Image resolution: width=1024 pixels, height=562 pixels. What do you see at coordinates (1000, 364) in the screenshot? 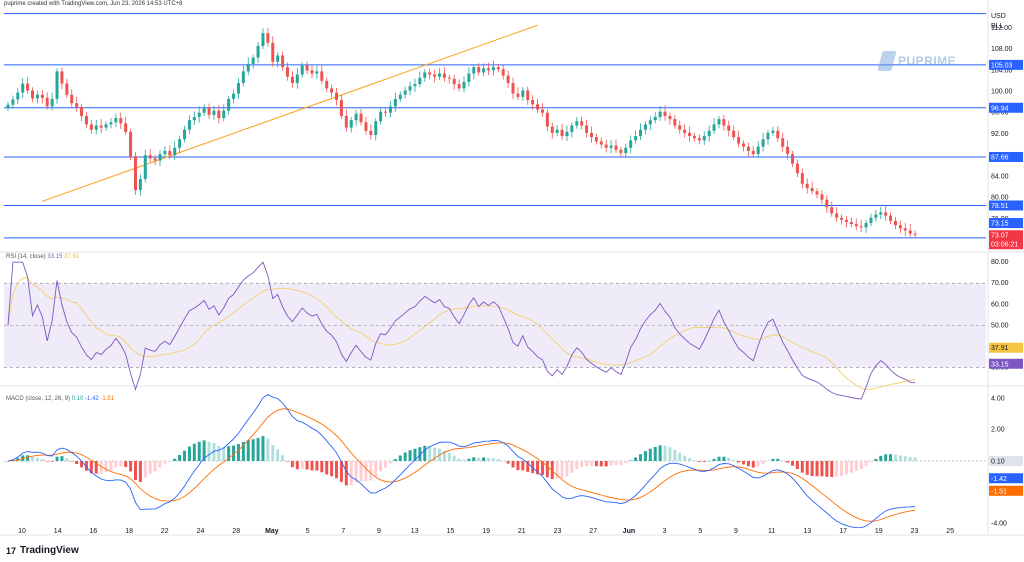
I see `rsi-tag-text: 33.15` at bounding box center [1000, 364].